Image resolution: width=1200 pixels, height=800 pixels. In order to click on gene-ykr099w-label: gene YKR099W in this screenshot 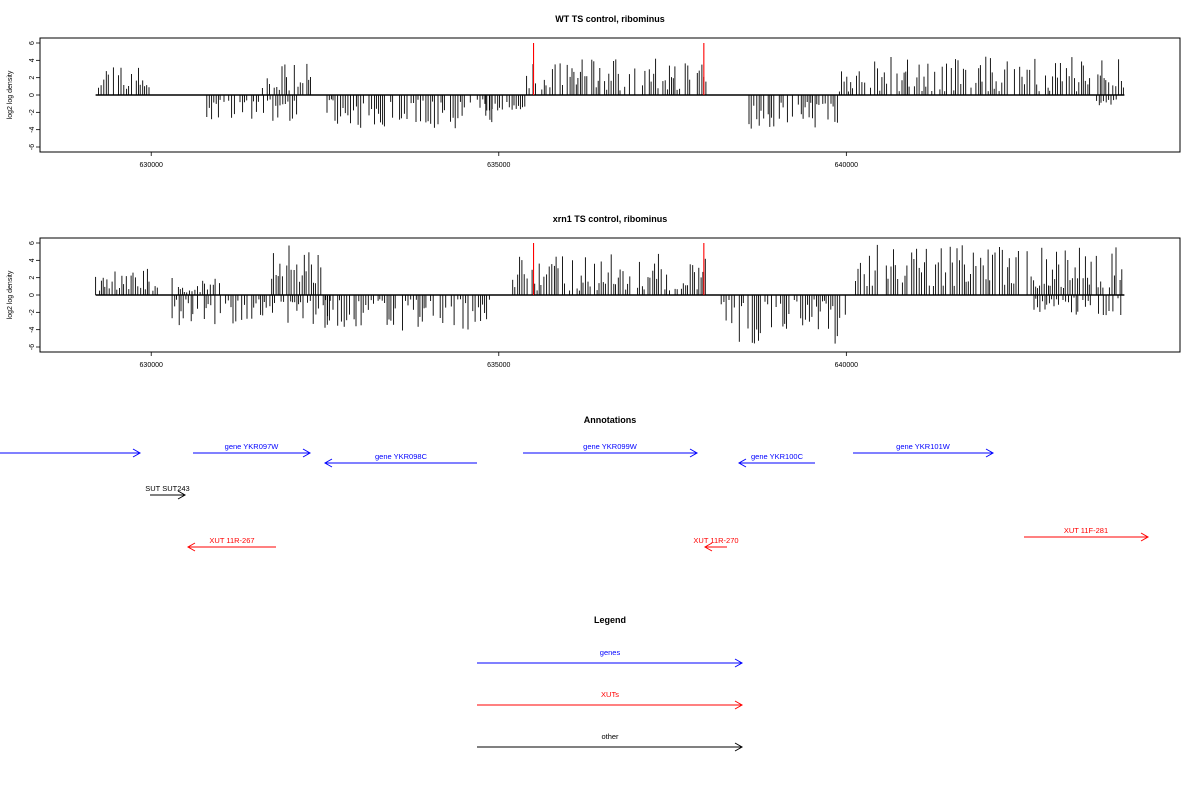, I will do `click(610, 446)`.